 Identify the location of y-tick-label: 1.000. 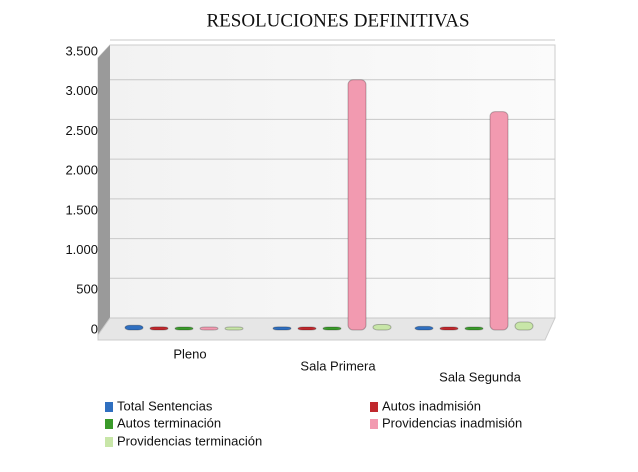
(81, 249).